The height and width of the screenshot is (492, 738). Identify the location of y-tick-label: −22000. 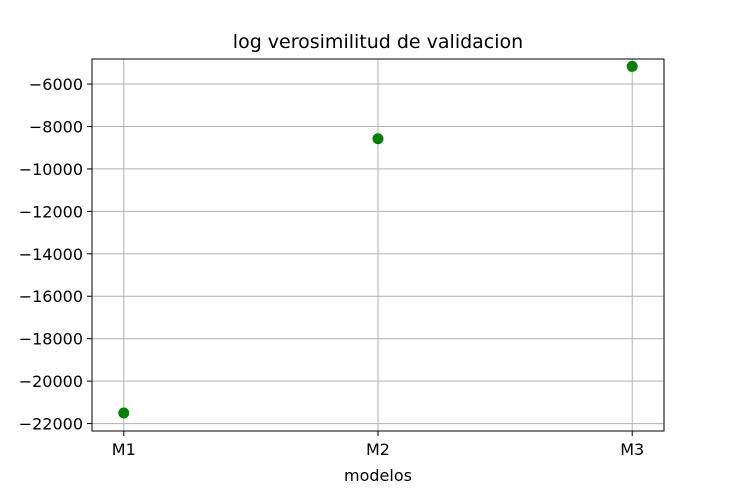
(51, 424).